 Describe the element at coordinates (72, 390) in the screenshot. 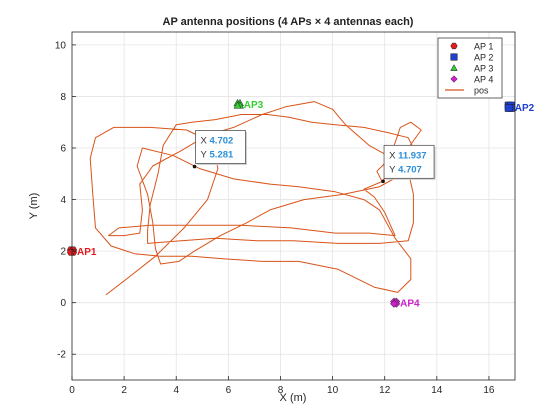

I see `x-tick-label: 0` at that location.